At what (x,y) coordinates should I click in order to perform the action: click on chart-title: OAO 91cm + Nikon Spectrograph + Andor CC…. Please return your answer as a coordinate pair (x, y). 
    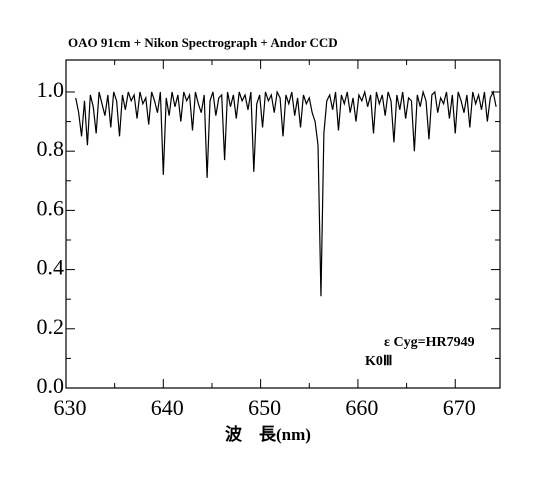
    Looking at the image, I should click on (203, 42).